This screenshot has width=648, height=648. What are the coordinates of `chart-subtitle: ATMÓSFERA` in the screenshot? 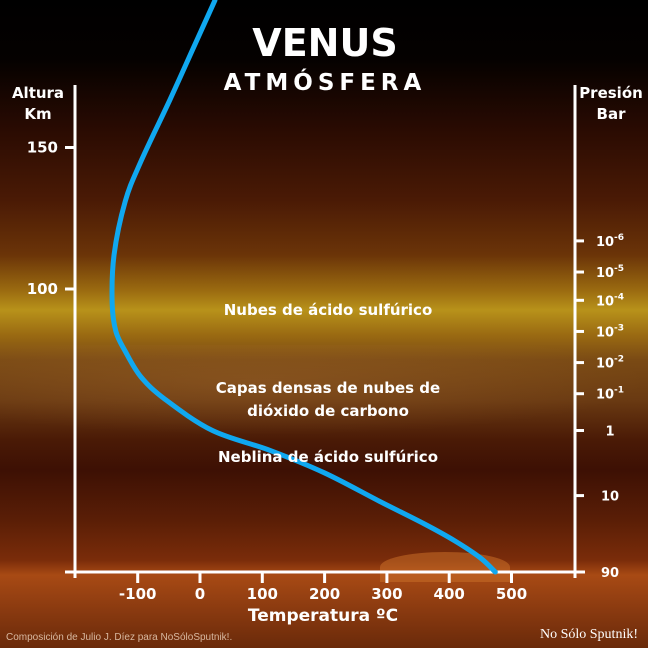 It's located at (325, 82).